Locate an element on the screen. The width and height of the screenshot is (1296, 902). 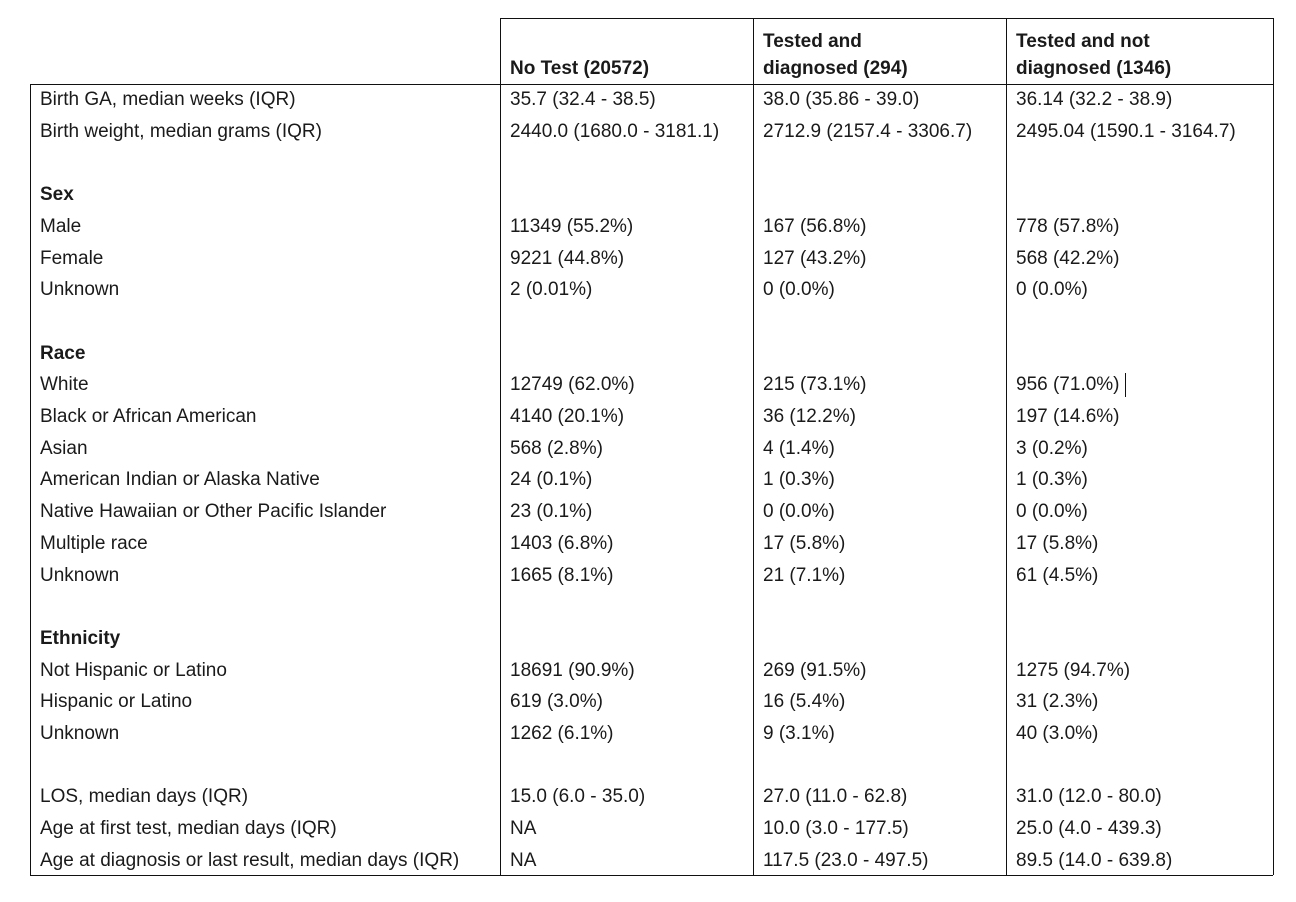
text-caret is located at coordinates (1125, 385).